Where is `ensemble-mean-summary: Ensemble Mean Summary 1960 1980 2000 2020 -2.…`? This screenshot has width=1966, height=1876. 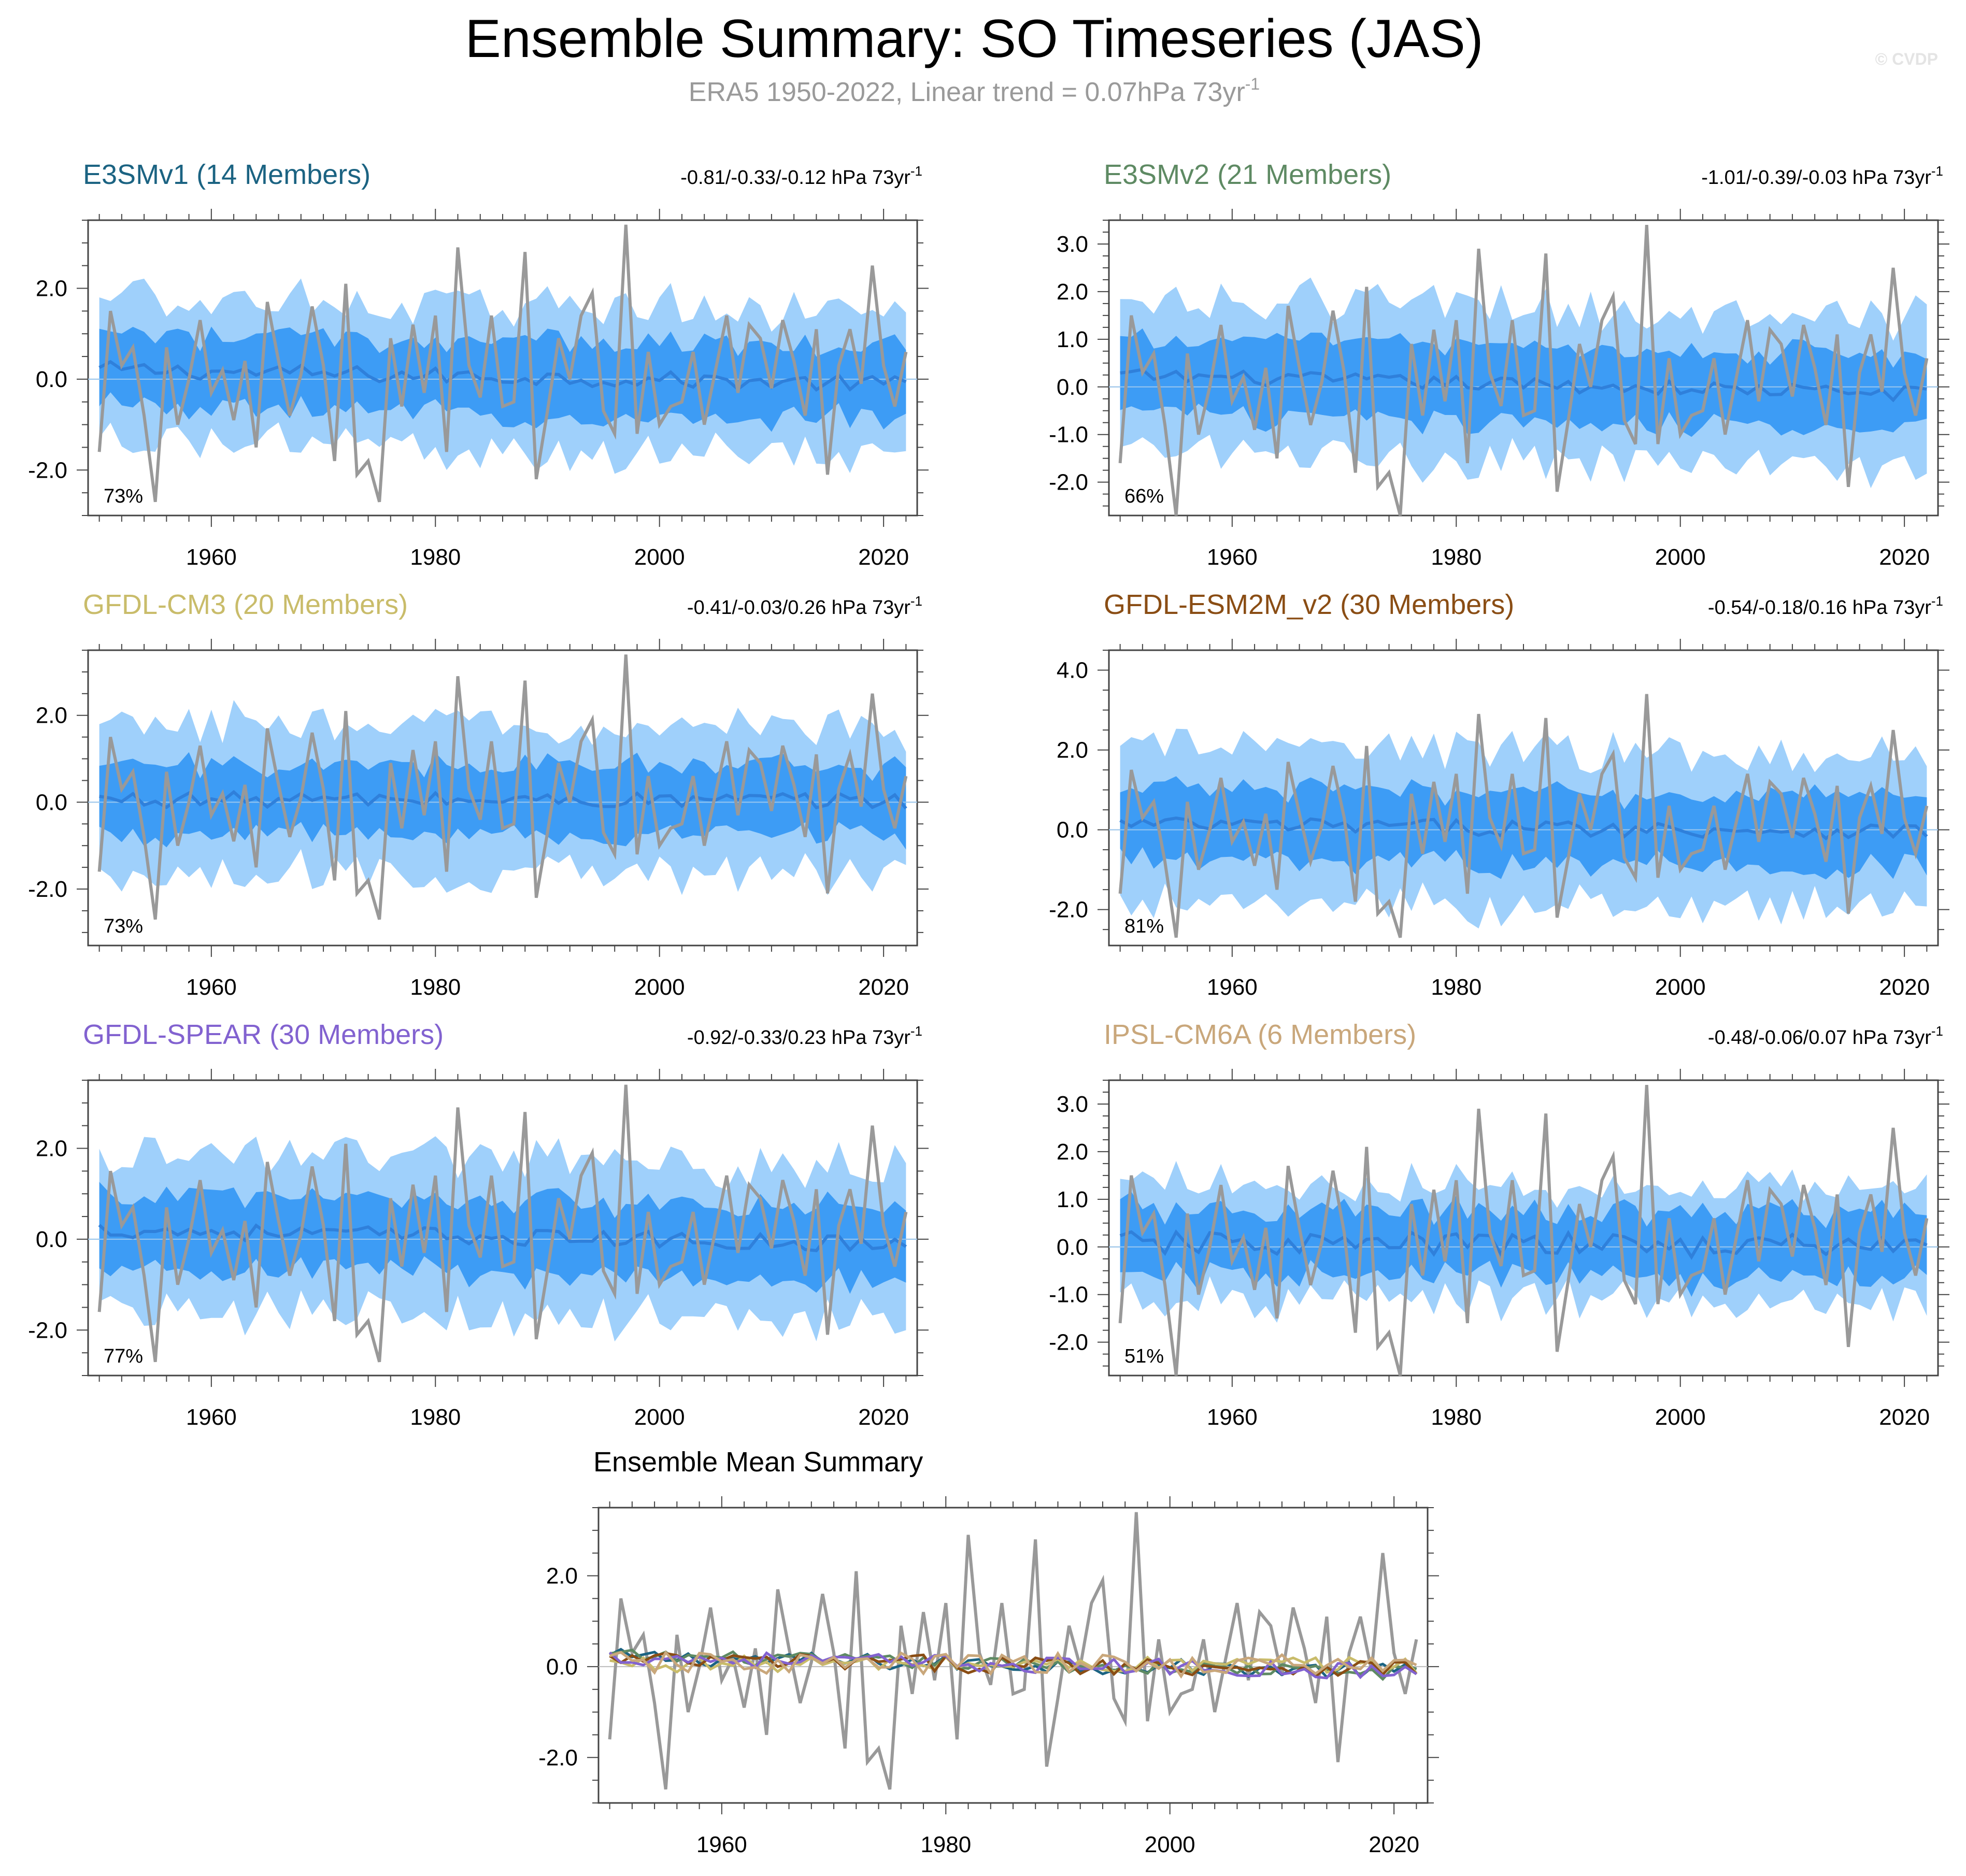
ensemble-mean-summary: Ensemble Mean Summary 1960 1980 2000 2020 -2.… is located at coordinates (989, 1652).